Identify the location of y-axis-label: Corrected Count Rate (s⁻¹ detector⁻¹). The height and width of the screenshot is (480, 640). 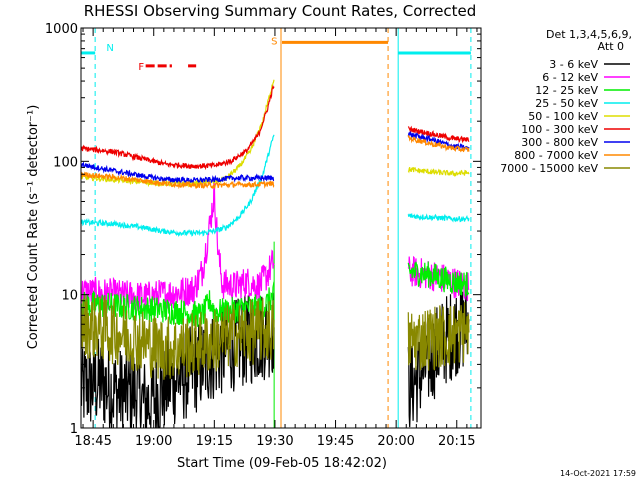
(33, 227).